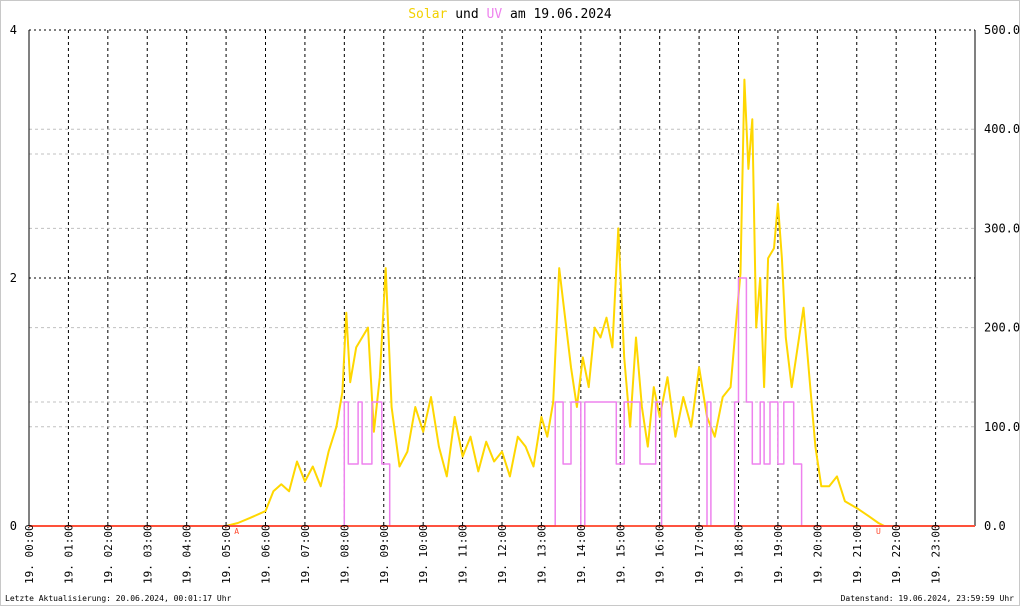  Describe the element at coordinates (1002, 228) in the screenshot. I see `y-right-tick-label: 300.0` at that location.